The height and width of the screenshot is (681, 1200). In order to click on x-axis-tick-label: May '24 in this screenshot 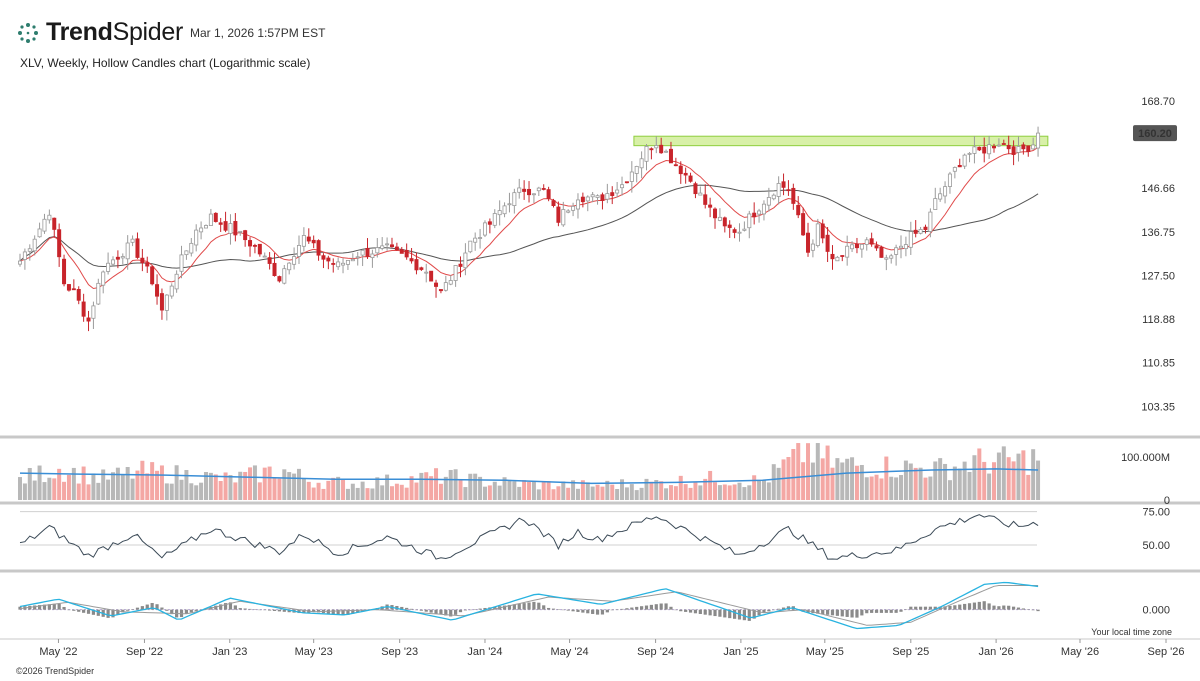, I will do `click(569, 652)`.